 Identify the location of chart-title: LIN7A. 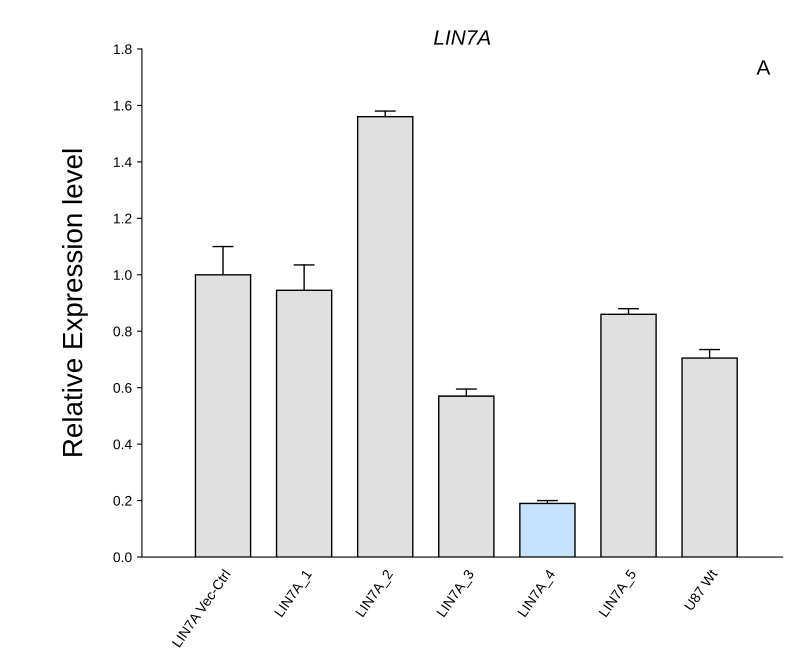
(462, 37).